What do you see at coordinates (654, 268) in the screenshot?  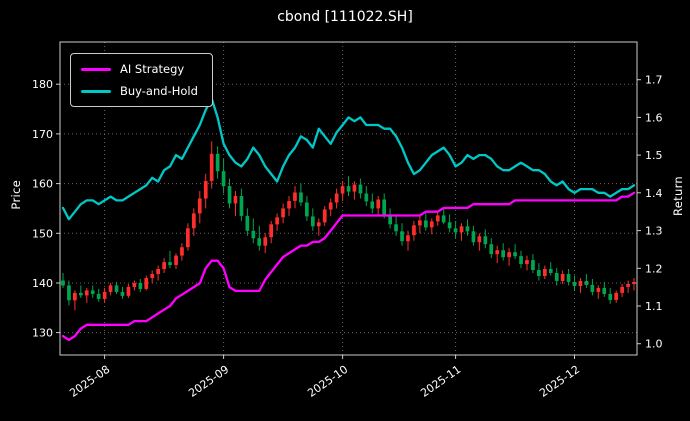 I see `return-tick-label: 1.2` at bounding box center [654, 268].